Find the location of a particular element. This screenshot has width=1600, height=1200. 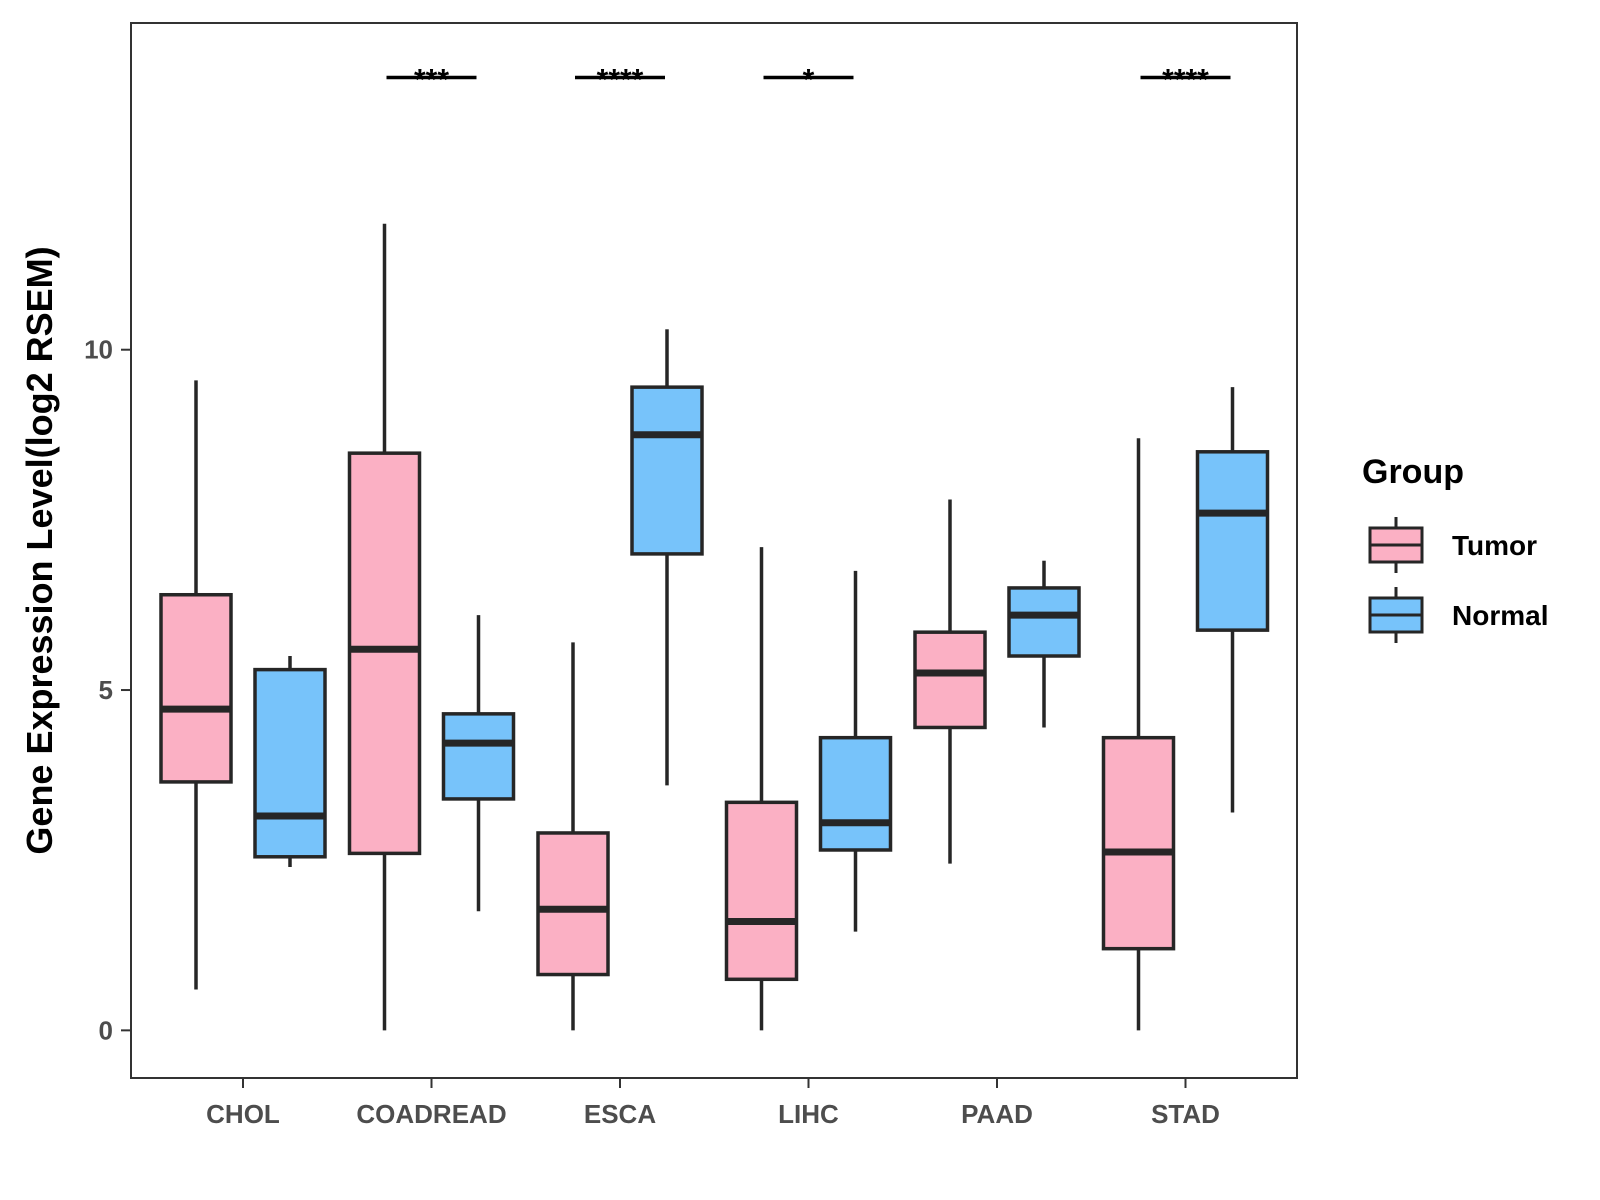

box-normal-esca is located at coordinates (667, 557).